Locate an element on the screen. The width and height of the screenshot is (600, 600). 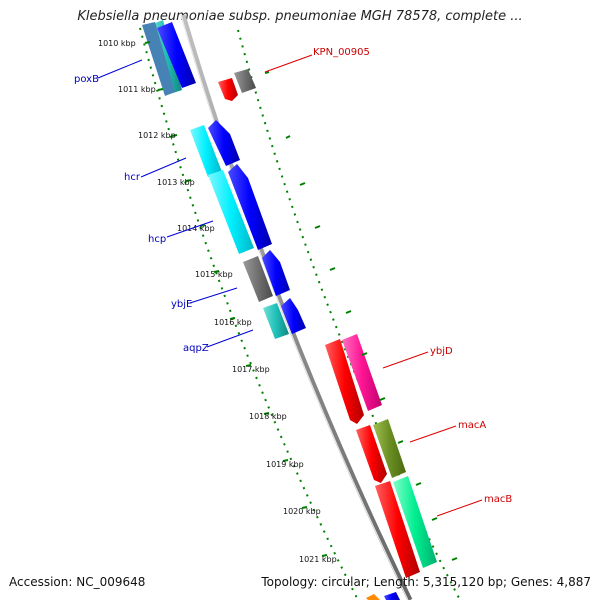
tick-label: 1014 kbp is located at coordinates (196, 228).